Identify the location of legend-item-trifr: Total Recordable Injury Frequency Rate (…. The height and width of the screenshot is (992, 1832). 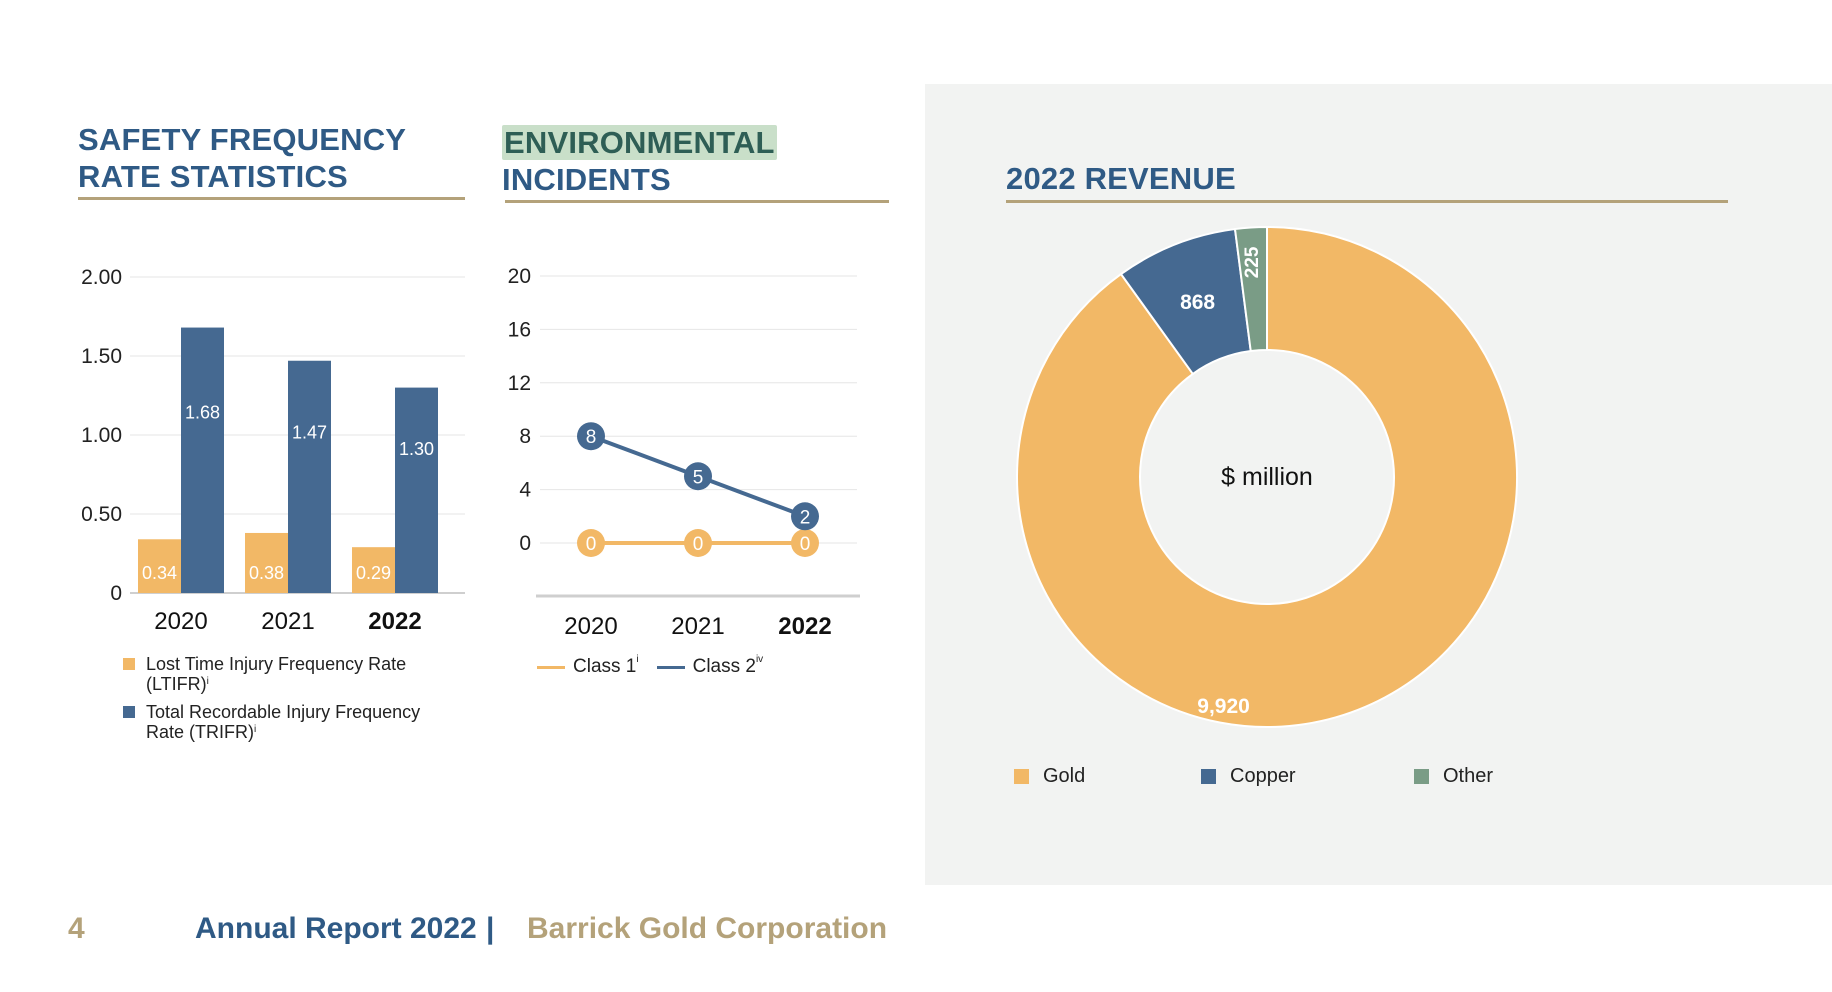
(293, 722).